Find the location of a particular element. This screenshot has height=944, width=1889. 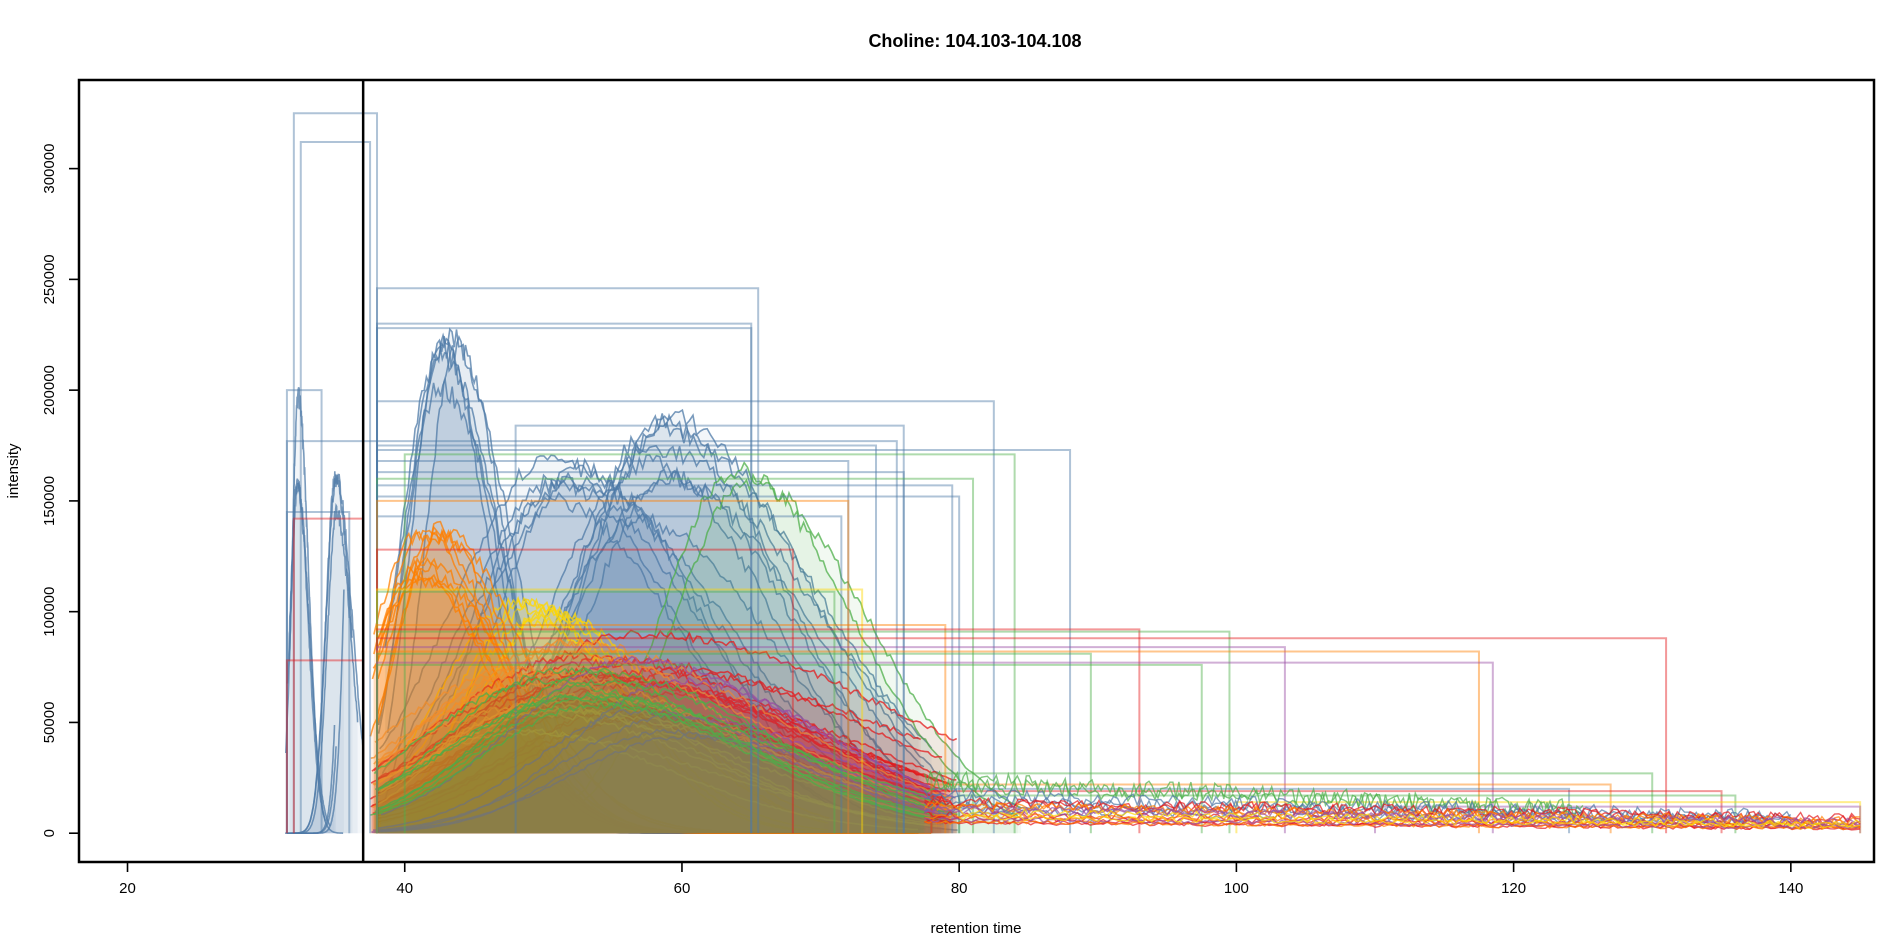

x-tick-label: 140 is located at coordinates (1790, 888).